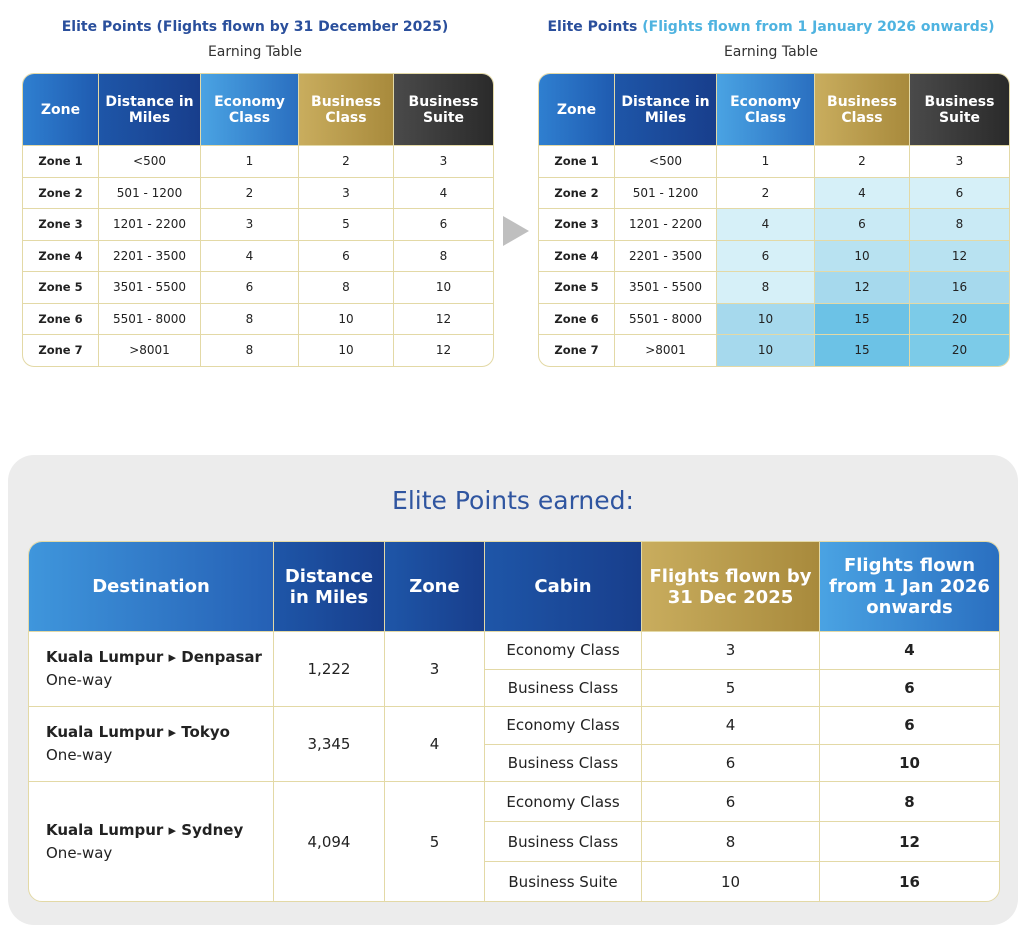 This screenshot has height=937, width=1024. What do you see at coordinates (151, 743) in the screenshot?
I see `destination-cell: Kuala Lumpur ▸ Tokyo One-way` at bounding box center [151, 743].